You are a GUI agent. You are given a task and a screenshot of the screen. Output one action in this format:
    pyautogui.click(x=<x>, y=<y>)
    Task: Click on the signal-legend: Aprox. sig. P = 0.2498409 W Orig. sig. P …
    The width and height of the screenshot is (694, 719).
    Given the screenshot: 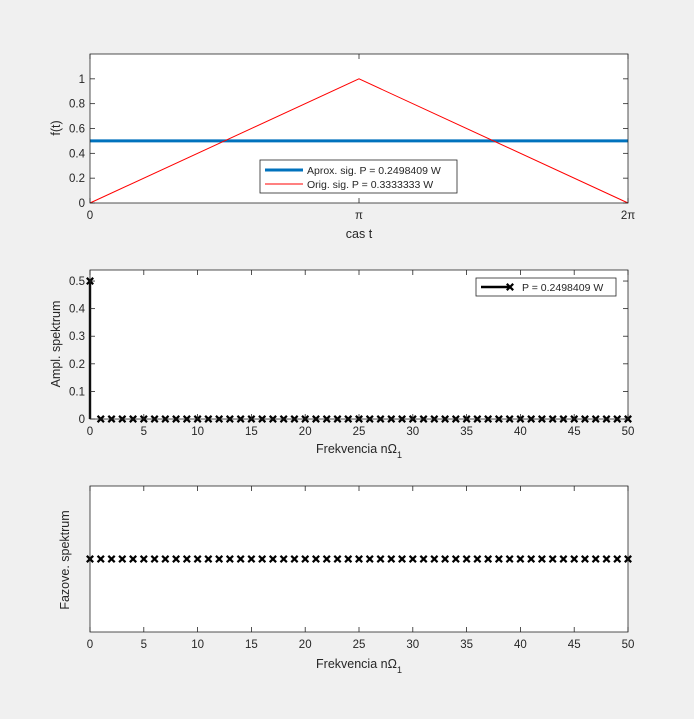 What is the action you would take?
    pyautogui.click(x=358, y=176)
    